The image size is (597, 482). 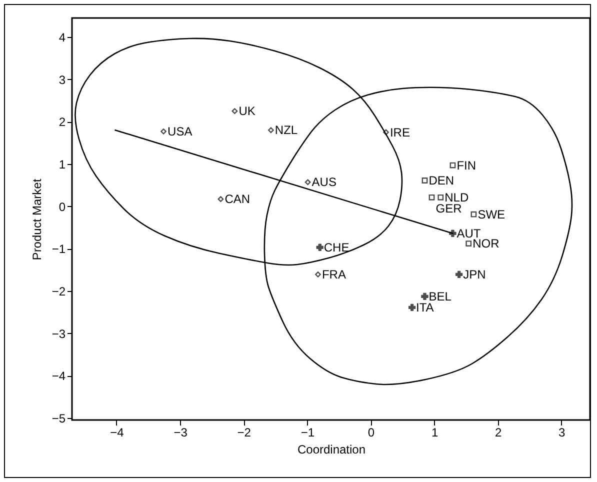 What do you see at coordinates (492, 214) in the screenshot?
I see `annotation: SWE` at bounding box center [492, 214].